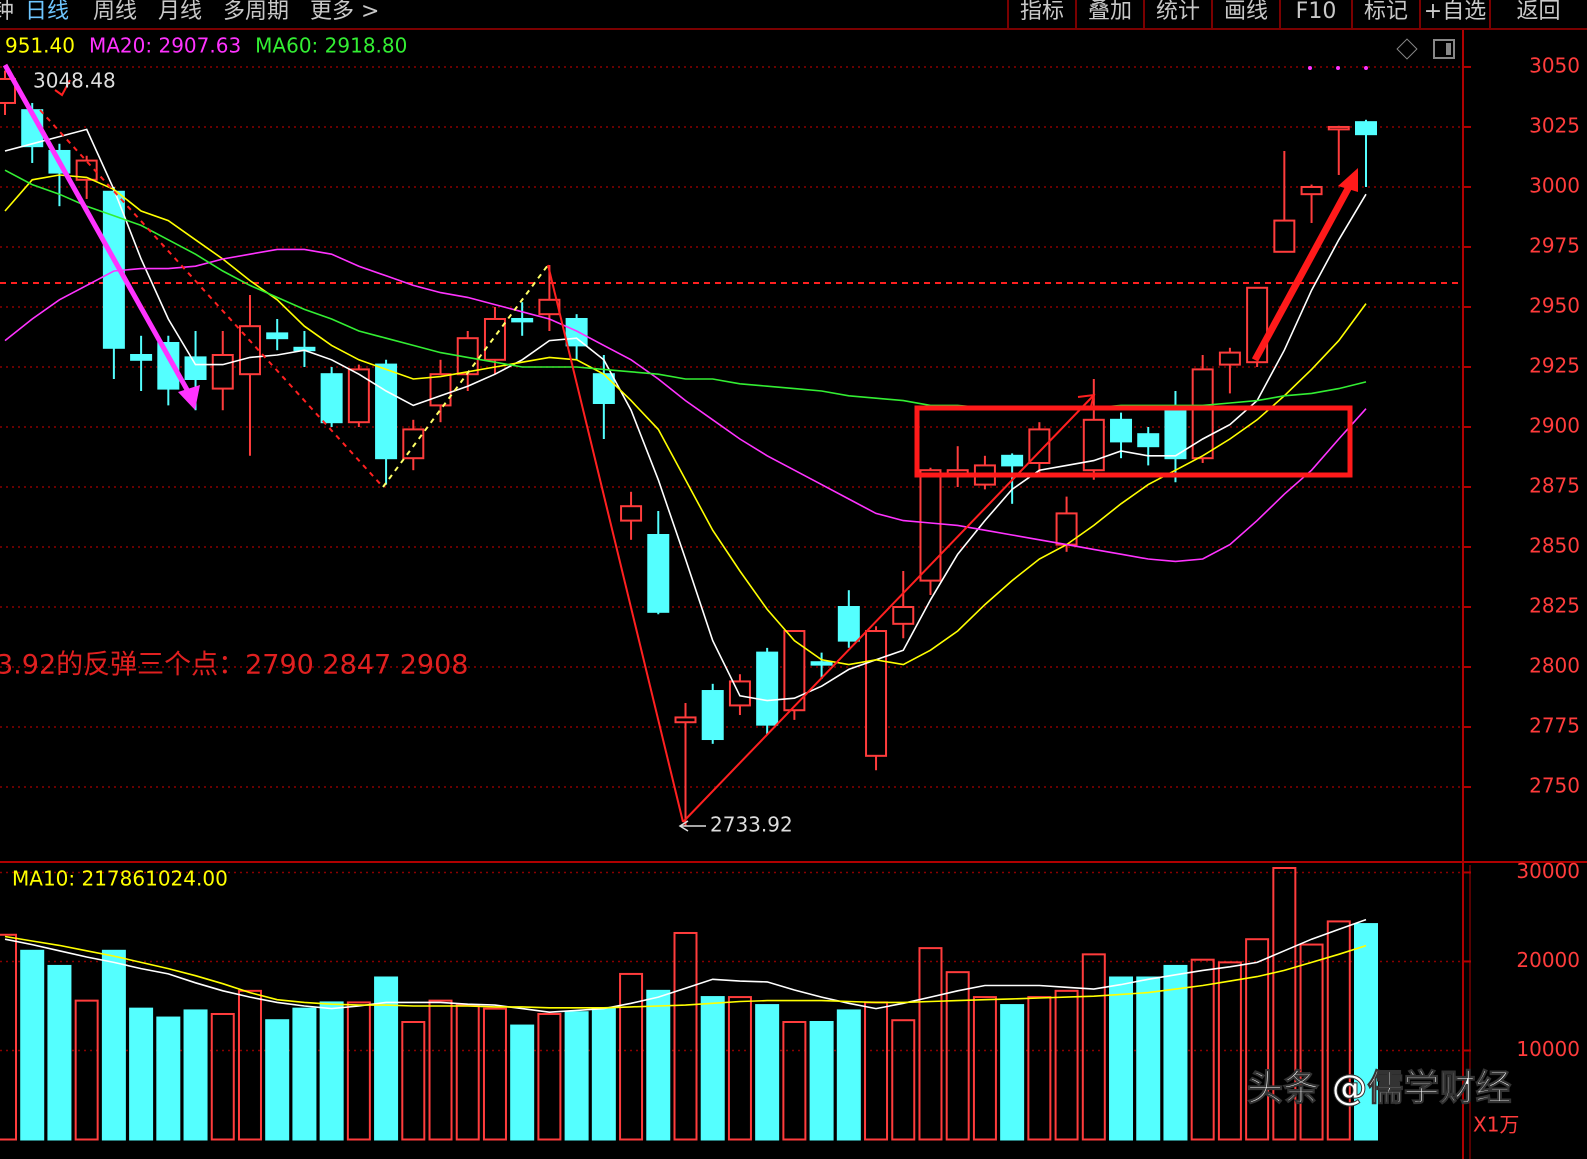 The width and height of the screenshot is (1587, 1159). Describe the element at coordinates (1133, 441) in the screenshot. I see `highlight-box` at that location.